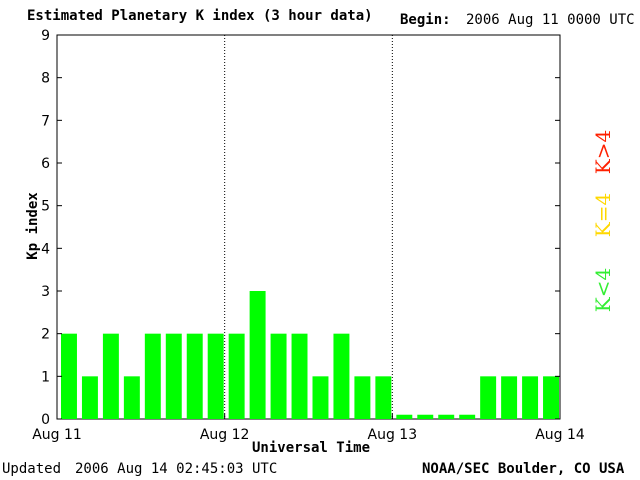  What do you see at coordinates (45, 164) in the screenshot?
I see `y-tick-label: 6` at bounding box center [45, 164].